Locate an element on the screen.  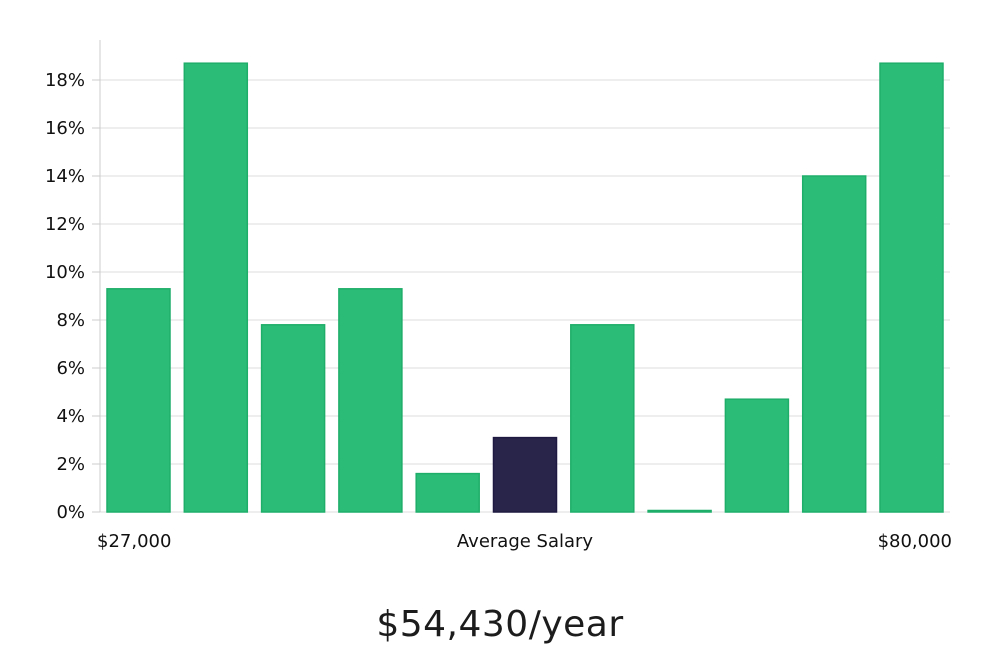
y-tick-label: 6% is located at coordinates (70, 368).